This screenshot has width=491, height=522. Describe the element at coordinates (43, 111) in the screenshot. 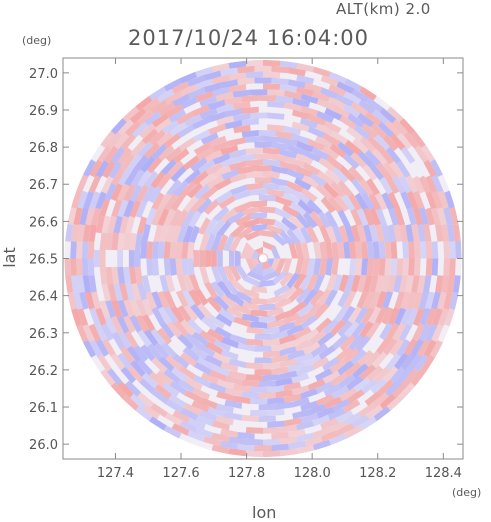

I see `y-tick-label: 26.9` at that location.